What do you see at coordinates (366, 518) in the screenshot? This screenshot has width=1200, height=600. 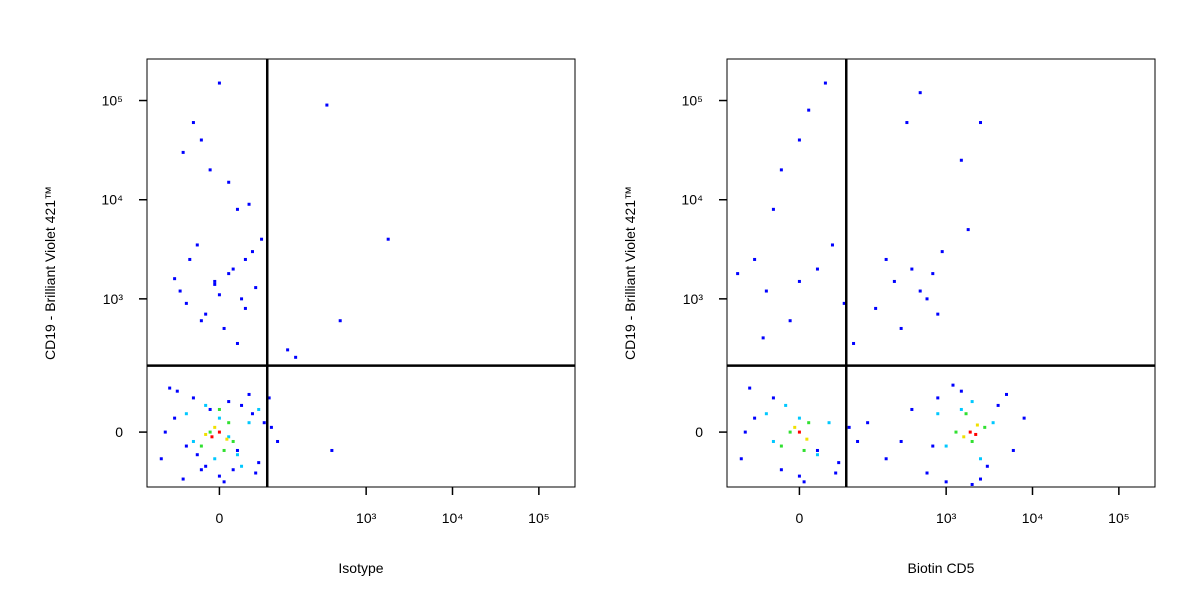 I see `x-tick-label: 10³` at bounding box center [366, 518].